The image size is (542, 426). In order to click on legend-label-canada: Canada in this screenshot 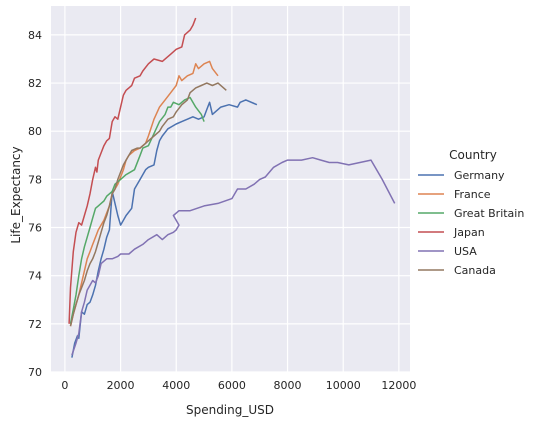, I will do `click(475, 270)`.